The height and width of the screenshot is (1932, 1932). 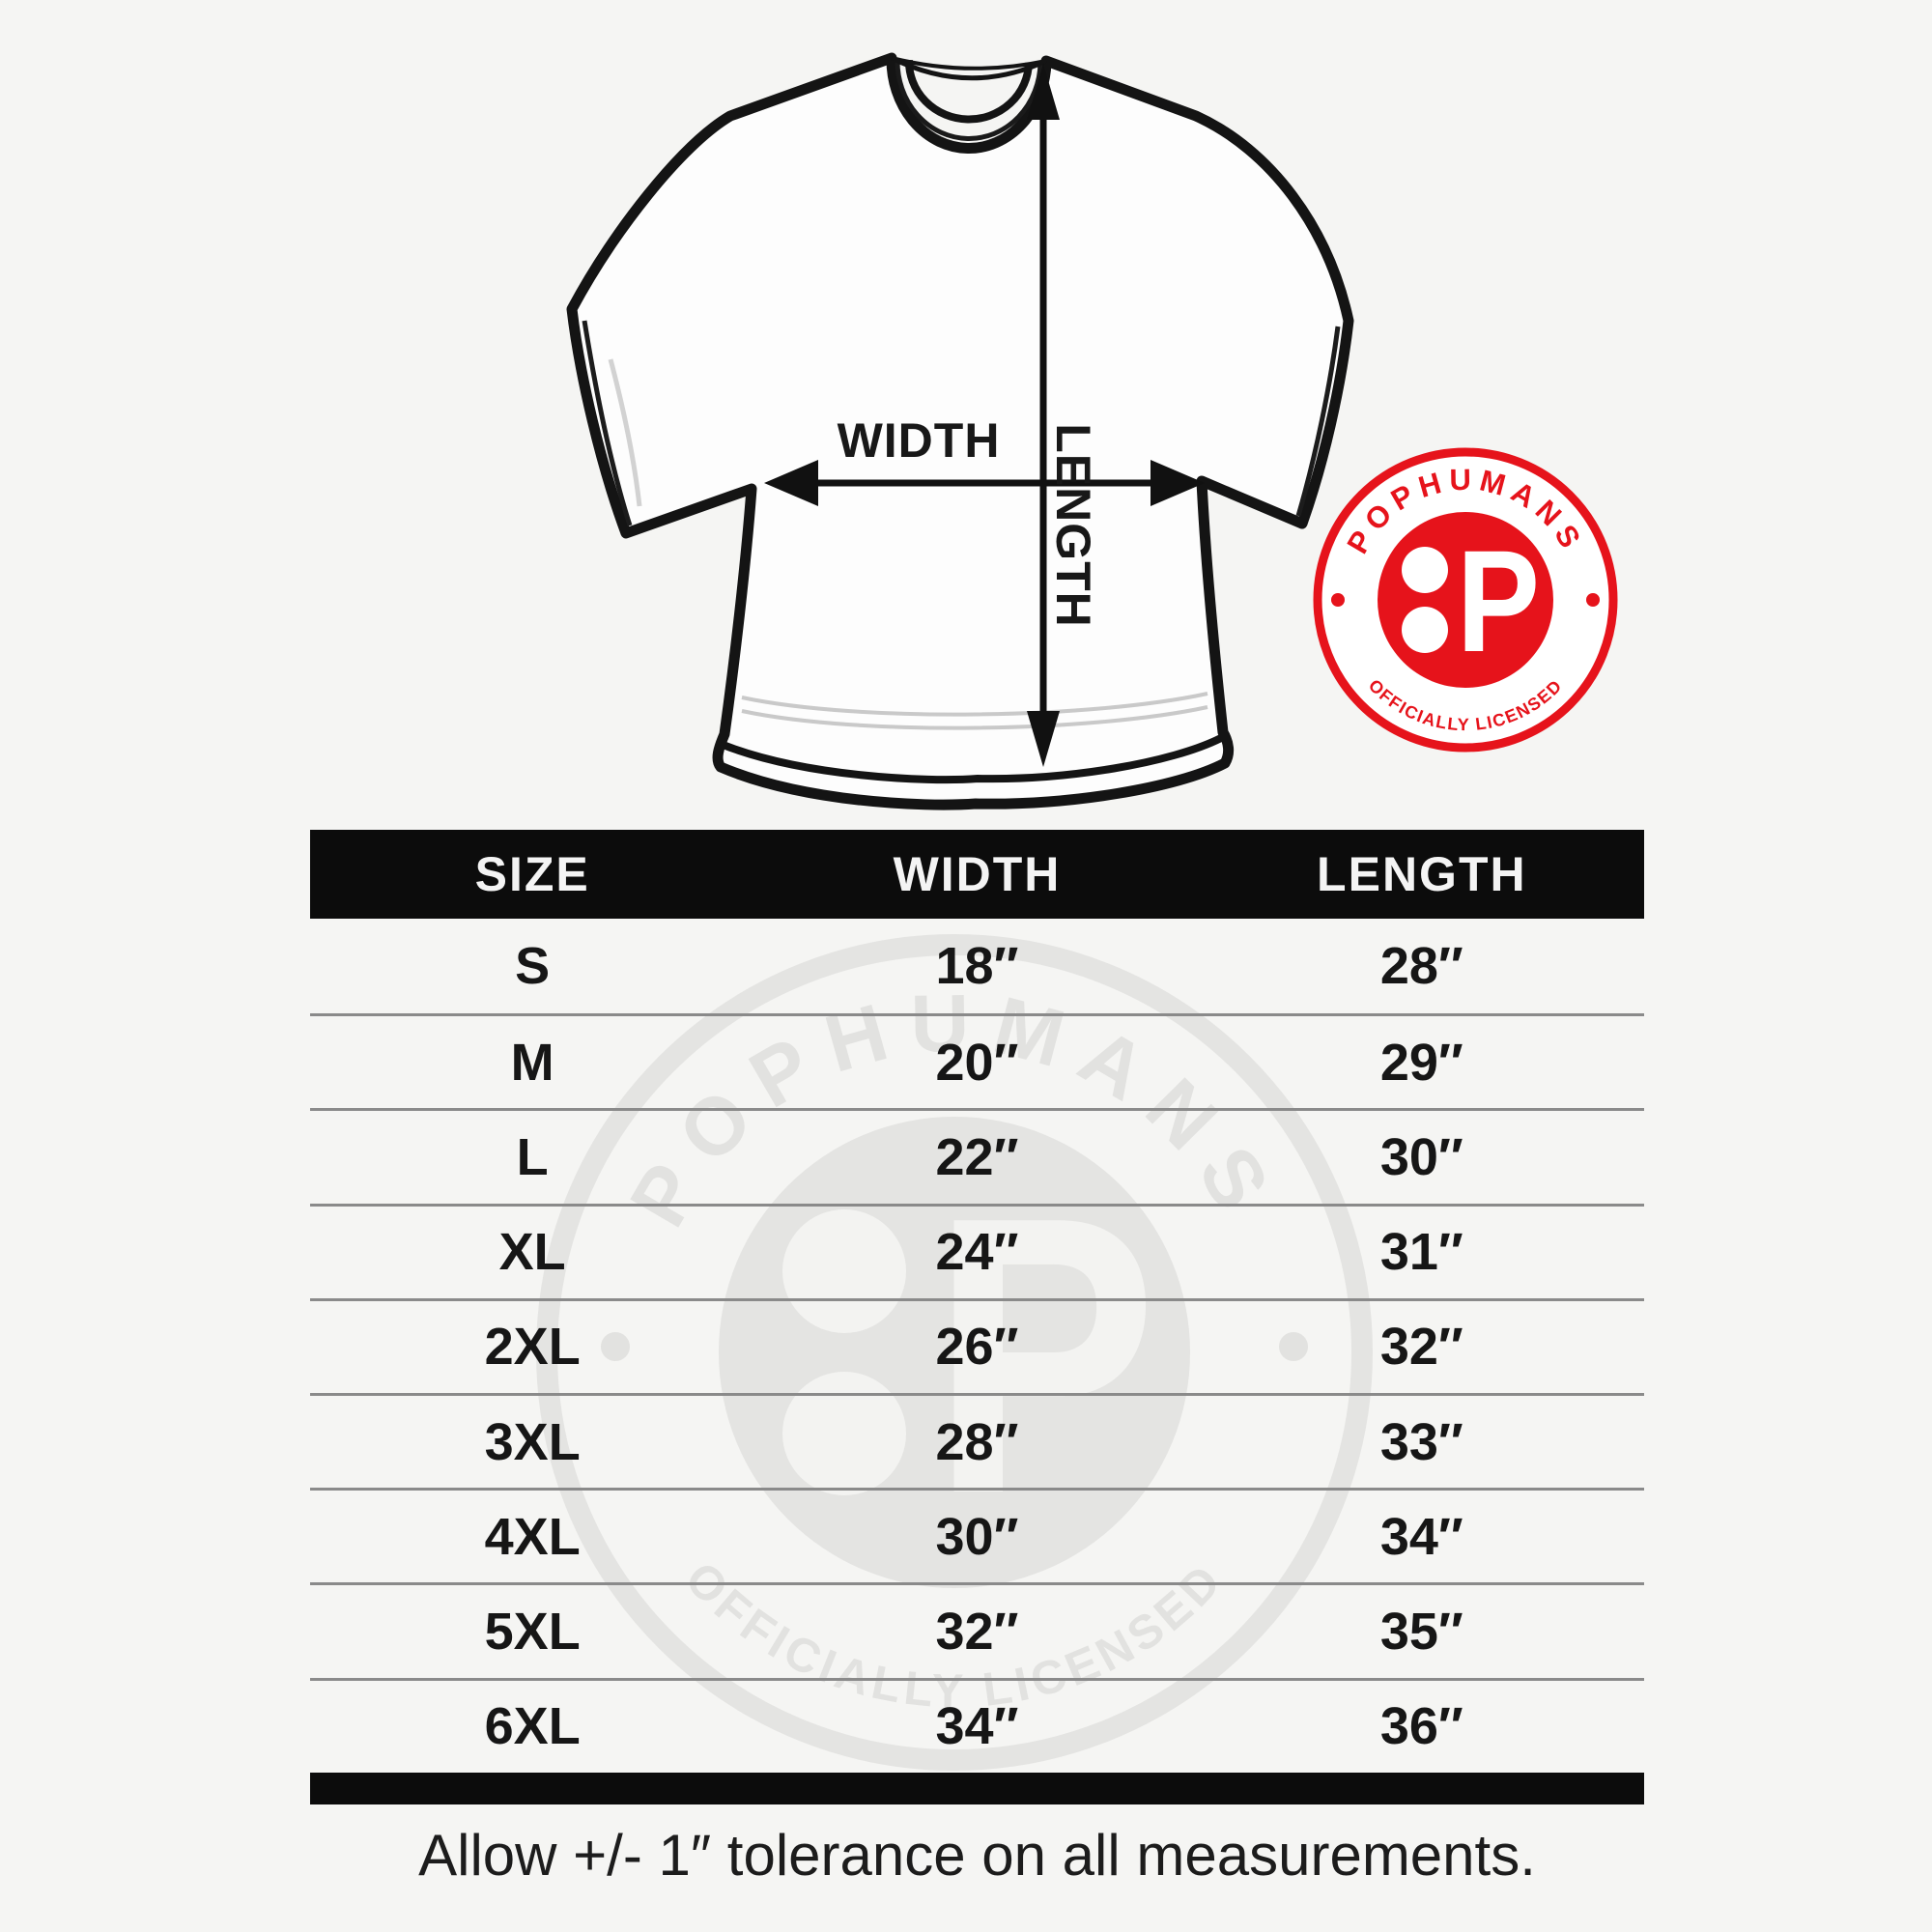 I want to click on hem-fold, so click(x=971, y=759).